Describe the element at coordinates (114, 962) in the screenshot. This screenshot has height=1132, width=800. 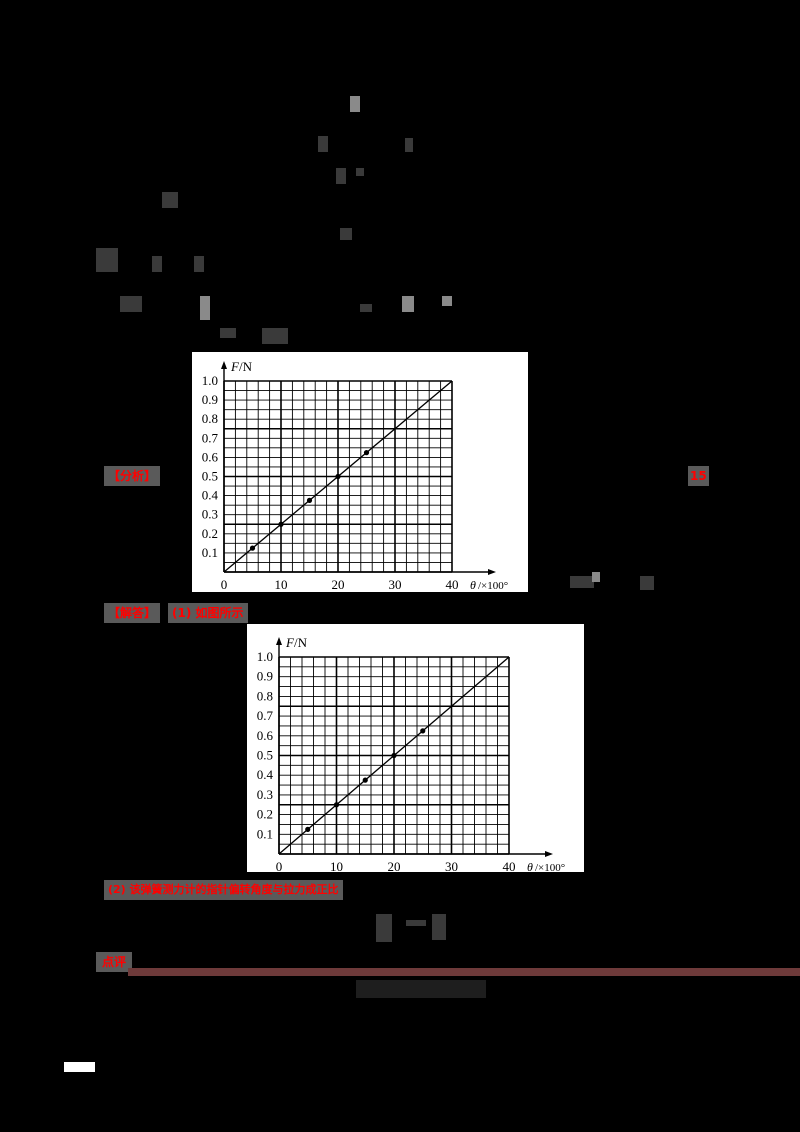
I see `comment-tag: 点评` at that location.